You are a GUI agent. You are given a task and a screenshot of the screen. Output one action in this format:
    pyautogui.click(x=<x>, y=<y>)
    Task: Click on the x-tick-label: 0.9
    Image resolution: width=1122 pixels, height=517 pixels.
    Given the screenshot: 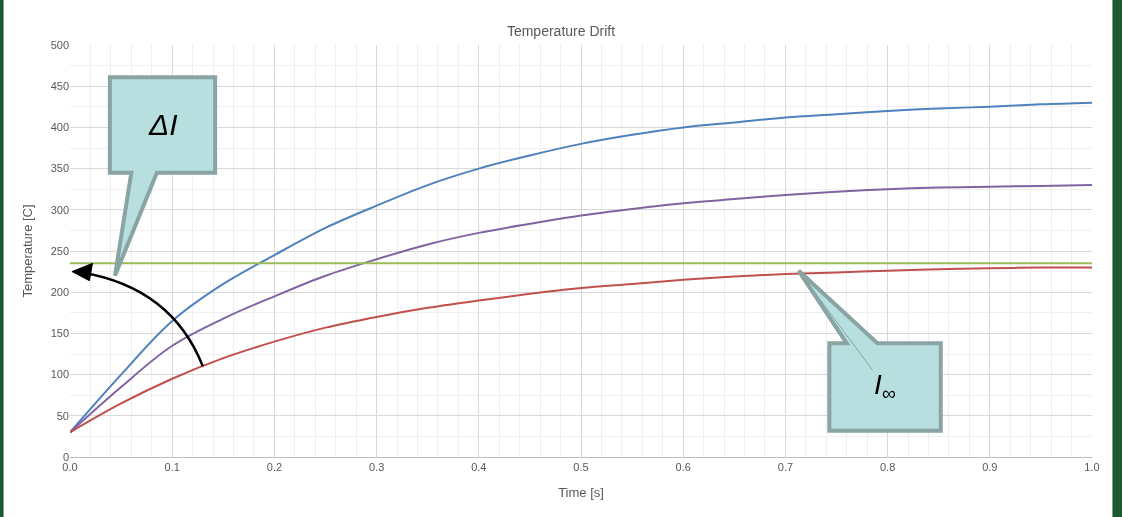 What is the action you would take?
    pyautogui.click(x=990, y=467)
    